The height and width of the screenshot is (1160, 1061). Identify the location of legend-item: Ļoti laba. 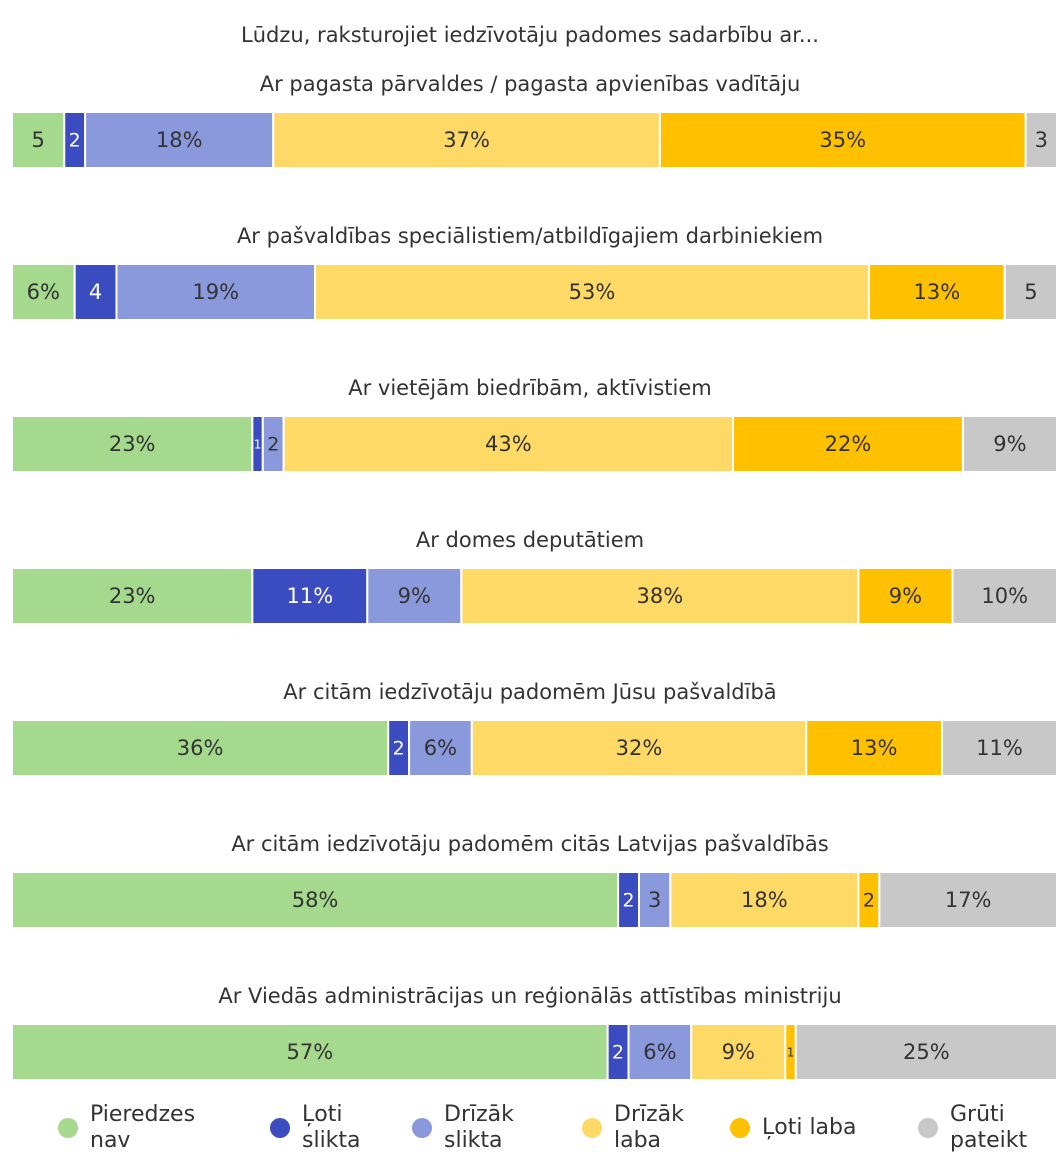
(793, 1128).